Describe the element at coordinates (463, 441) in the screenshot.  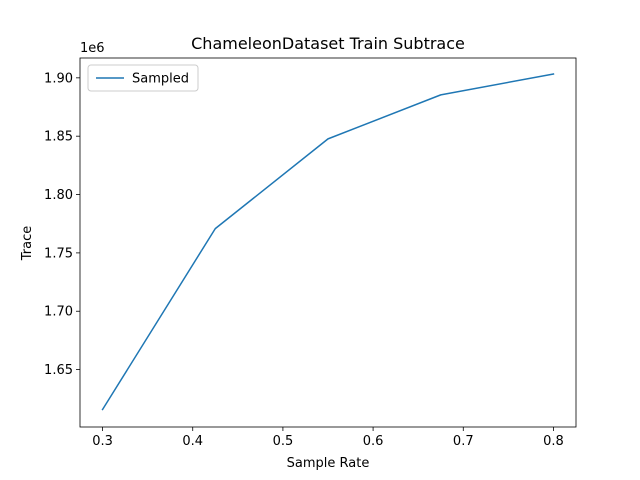
I see `x-tick-label: 0.7` at that location.